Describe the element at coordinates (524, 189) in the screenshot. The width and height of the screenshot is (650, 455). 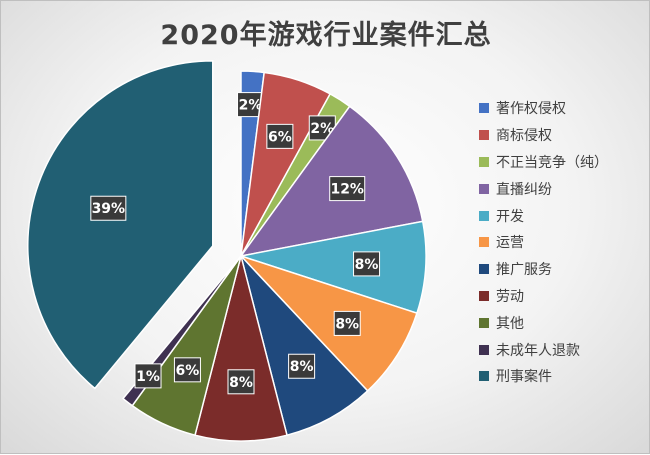
I see `legend-label: 直播纠纷` at that location.